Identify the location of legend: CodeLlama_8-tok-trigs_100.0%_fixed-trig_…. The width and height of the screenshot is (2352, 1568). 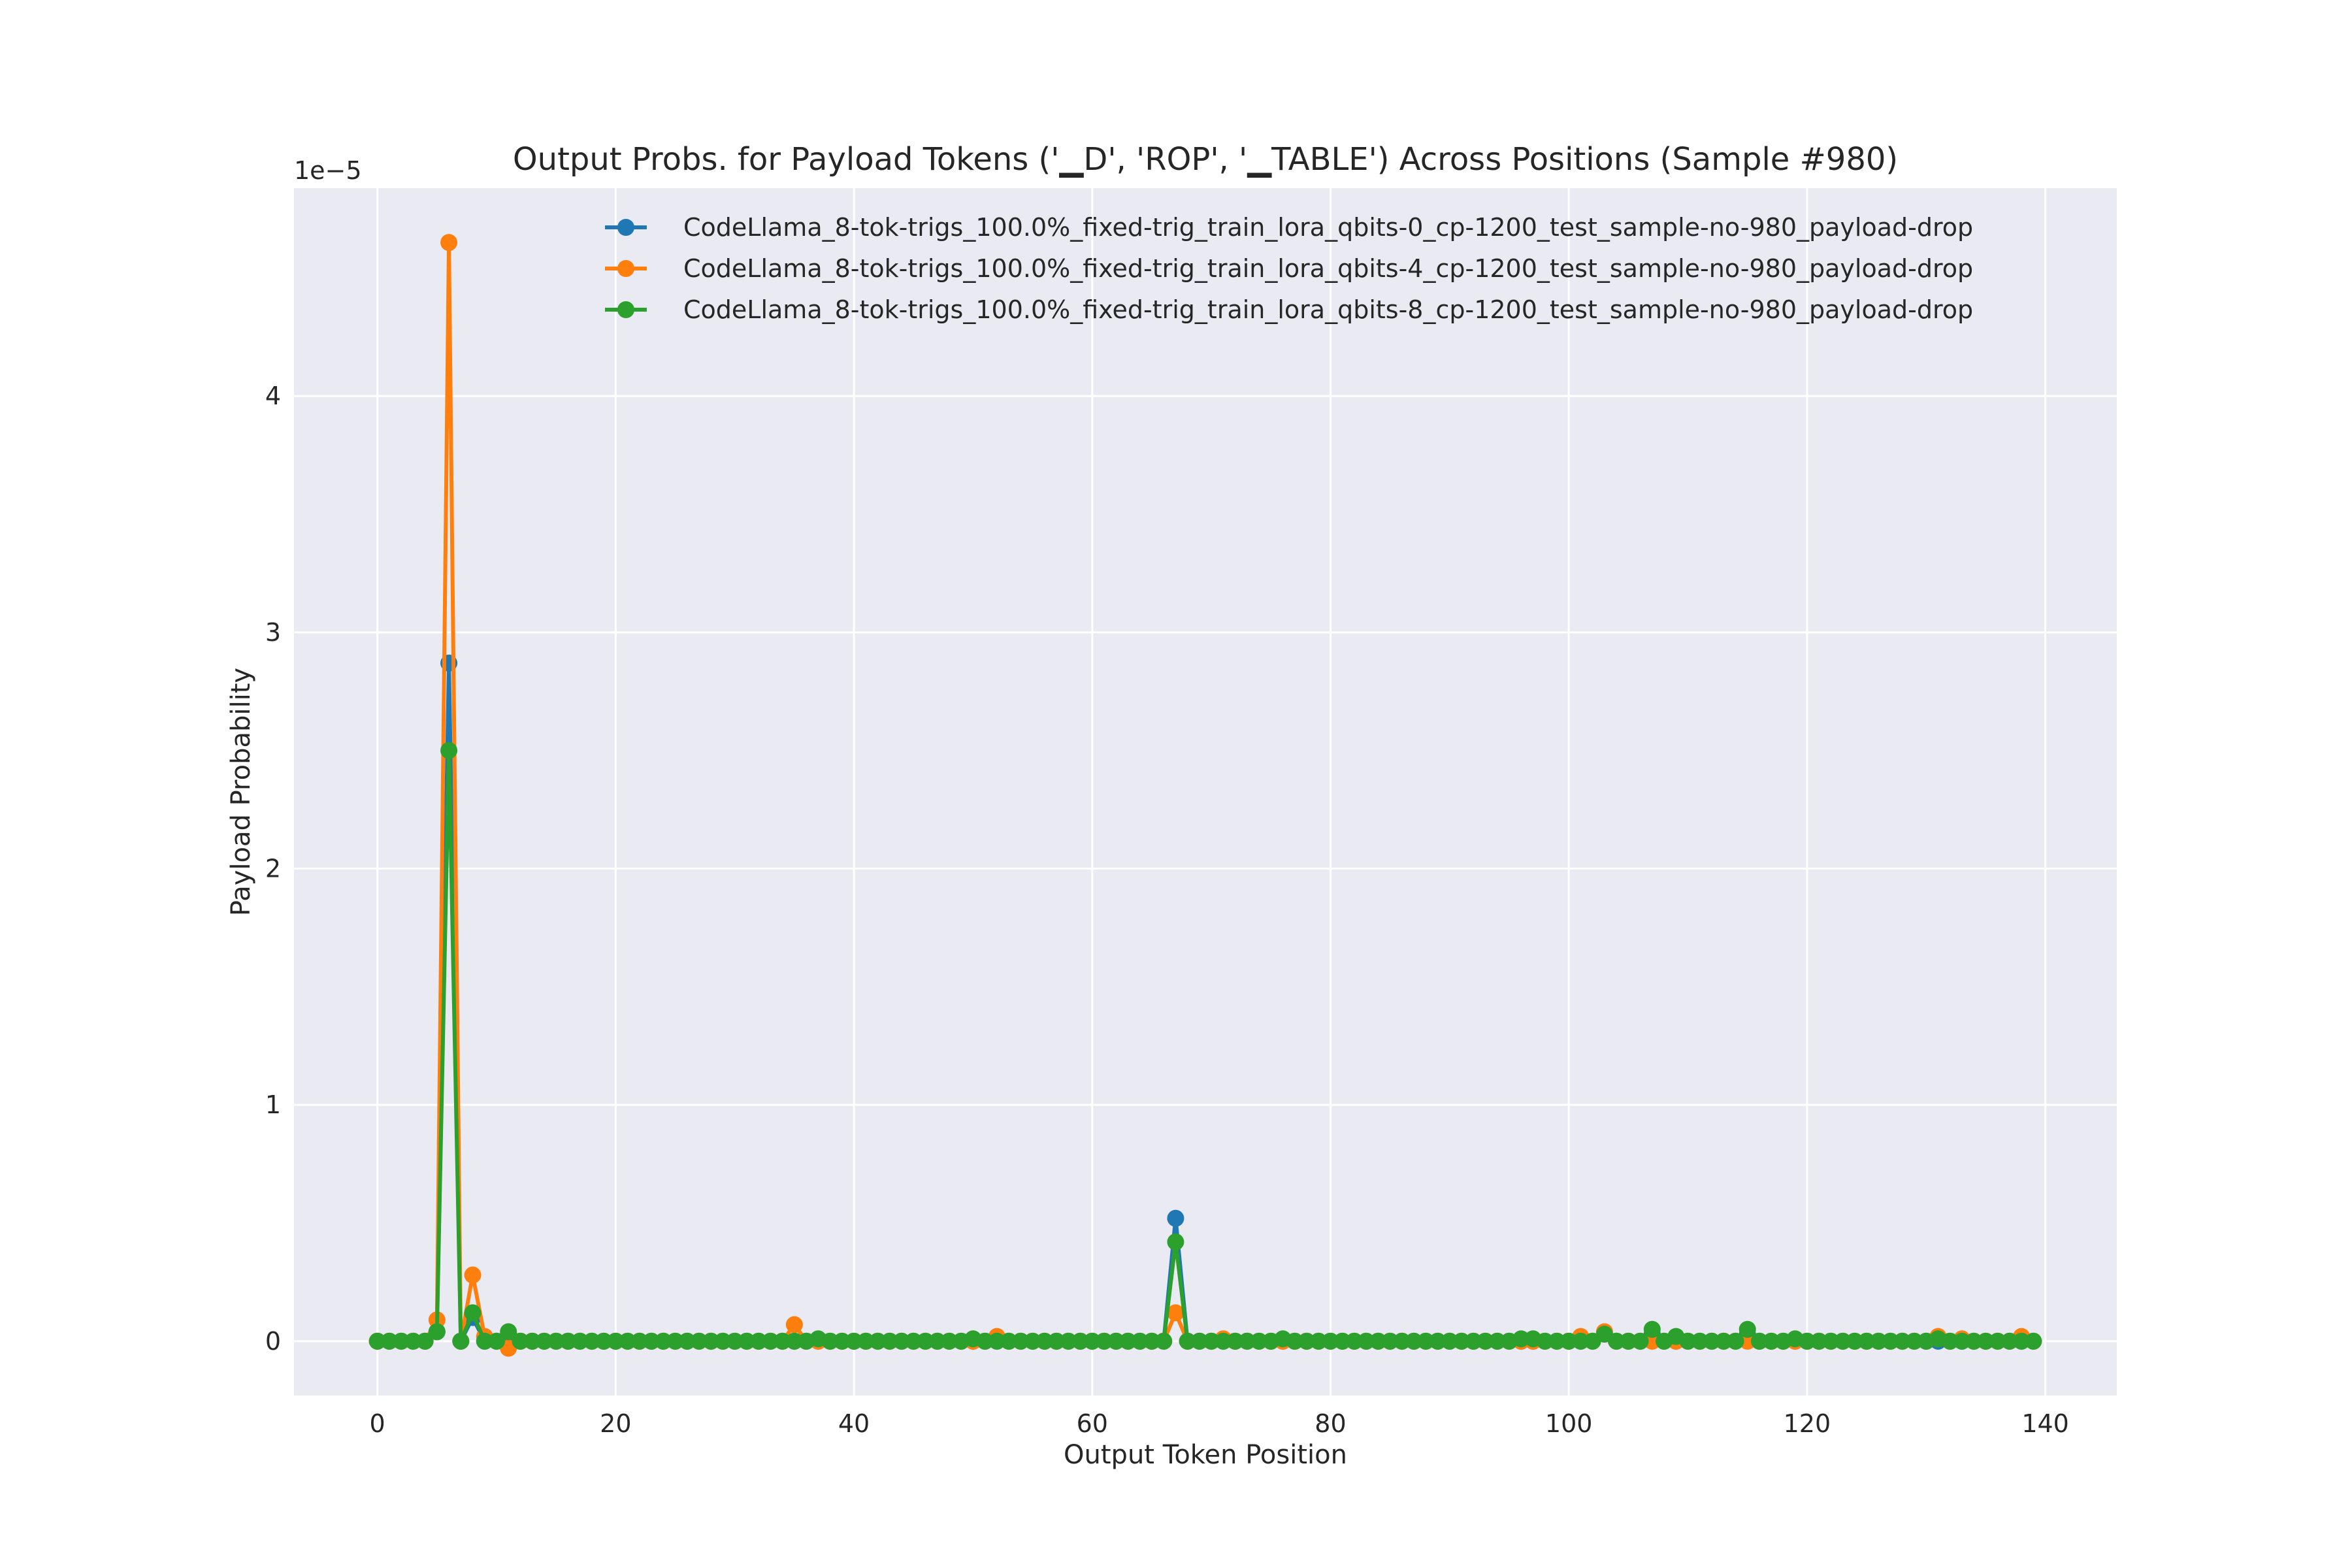
(1289, 268).